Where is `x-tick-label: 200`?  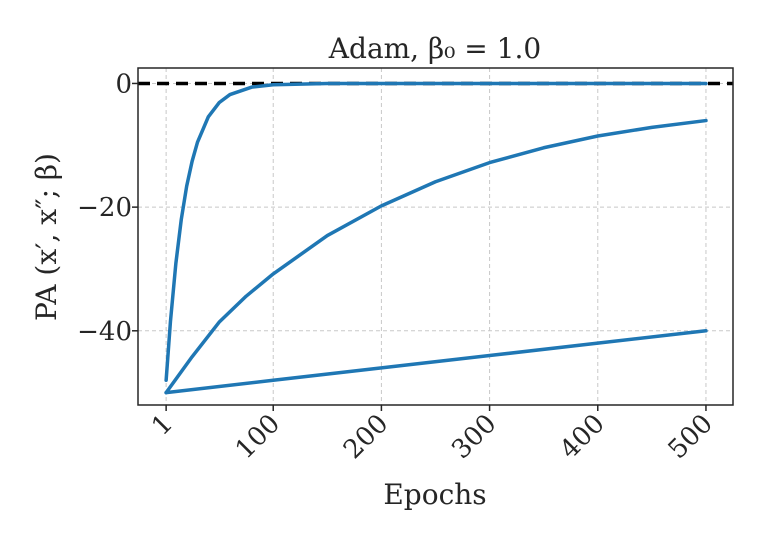 x-tick-label: 200 is located at coordinates (366, 437).